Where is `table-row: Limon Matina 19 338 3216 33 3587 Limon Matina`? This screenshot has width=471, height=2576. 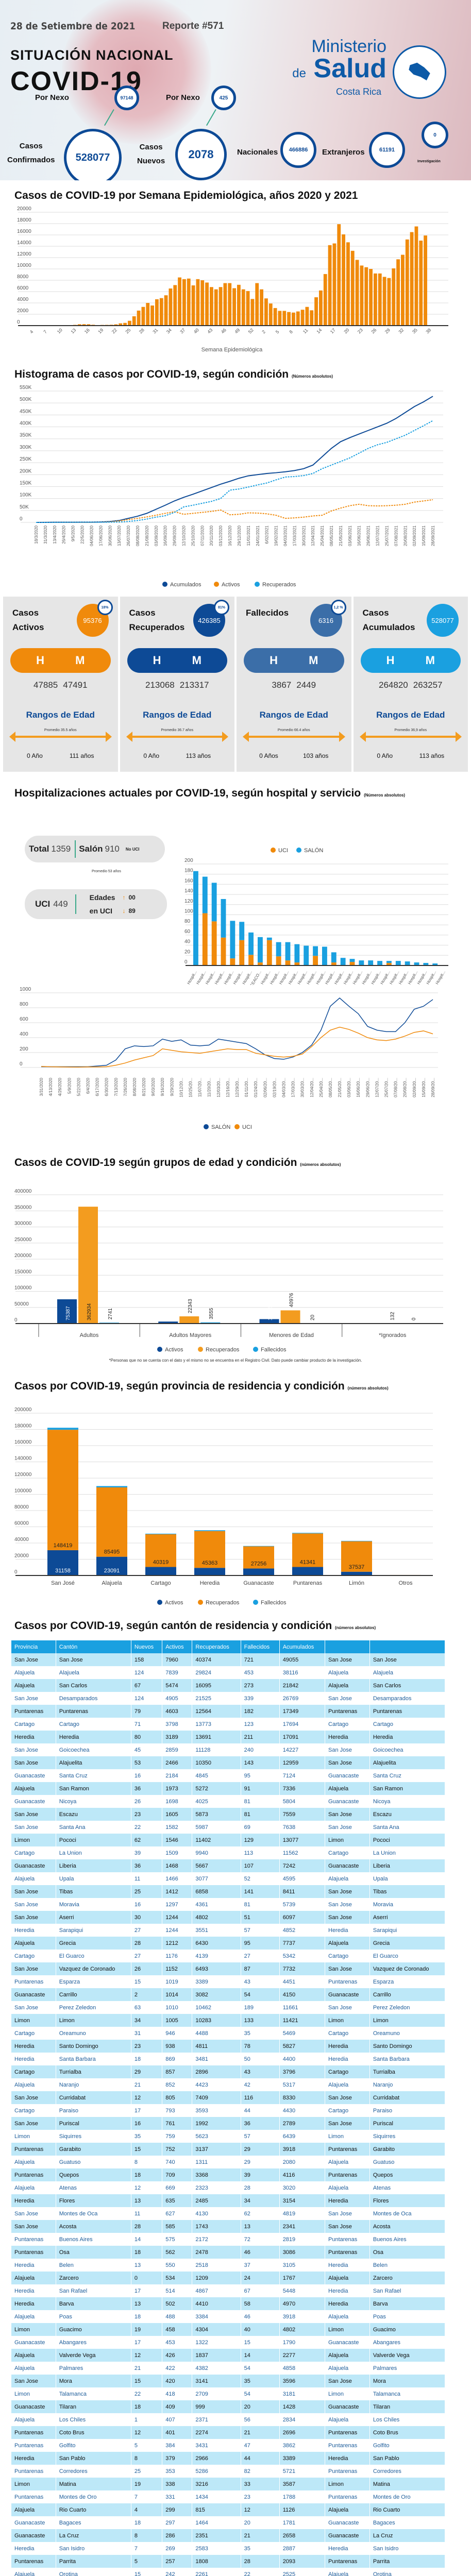
table-row: Limon Matina 19 338 3216 33 3587 Limon Matina is located at coordinates (228, 2484).